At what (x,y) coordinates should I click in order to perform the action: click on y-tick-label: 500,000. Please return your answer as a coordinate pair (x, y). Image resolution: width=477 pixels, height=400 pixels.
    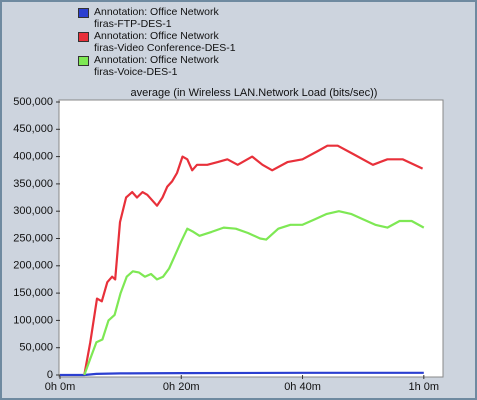
    Looking at the image, I should click on (33, 102).